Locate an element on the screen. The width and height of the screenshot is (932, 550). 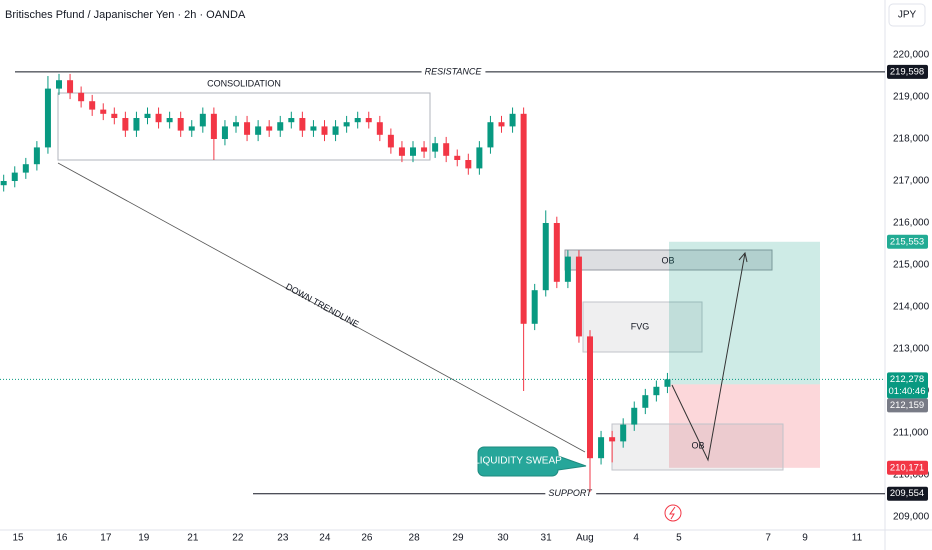
price-tag-label: 209,554 is located at coordinates (907, 493).